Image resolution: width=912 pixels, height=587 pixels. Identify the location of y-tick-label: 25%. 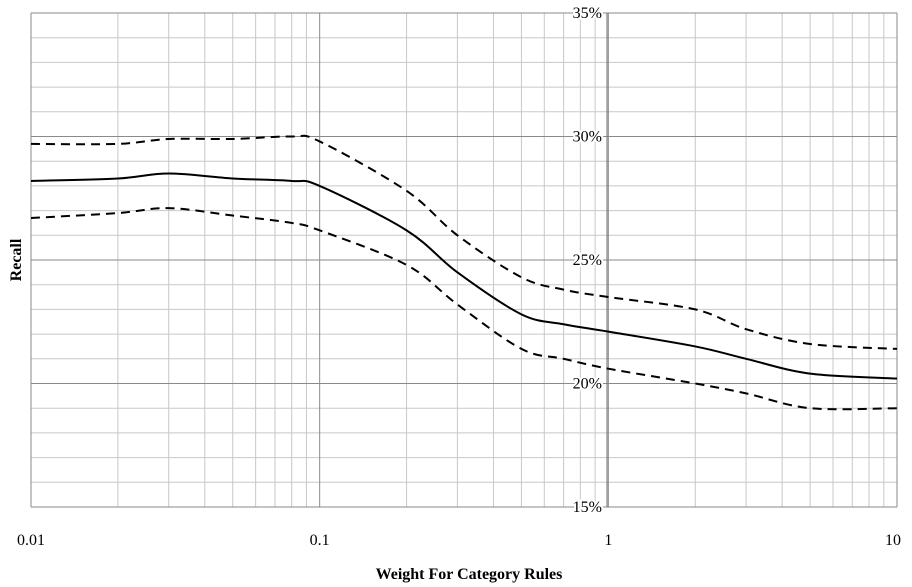
(587, 260).